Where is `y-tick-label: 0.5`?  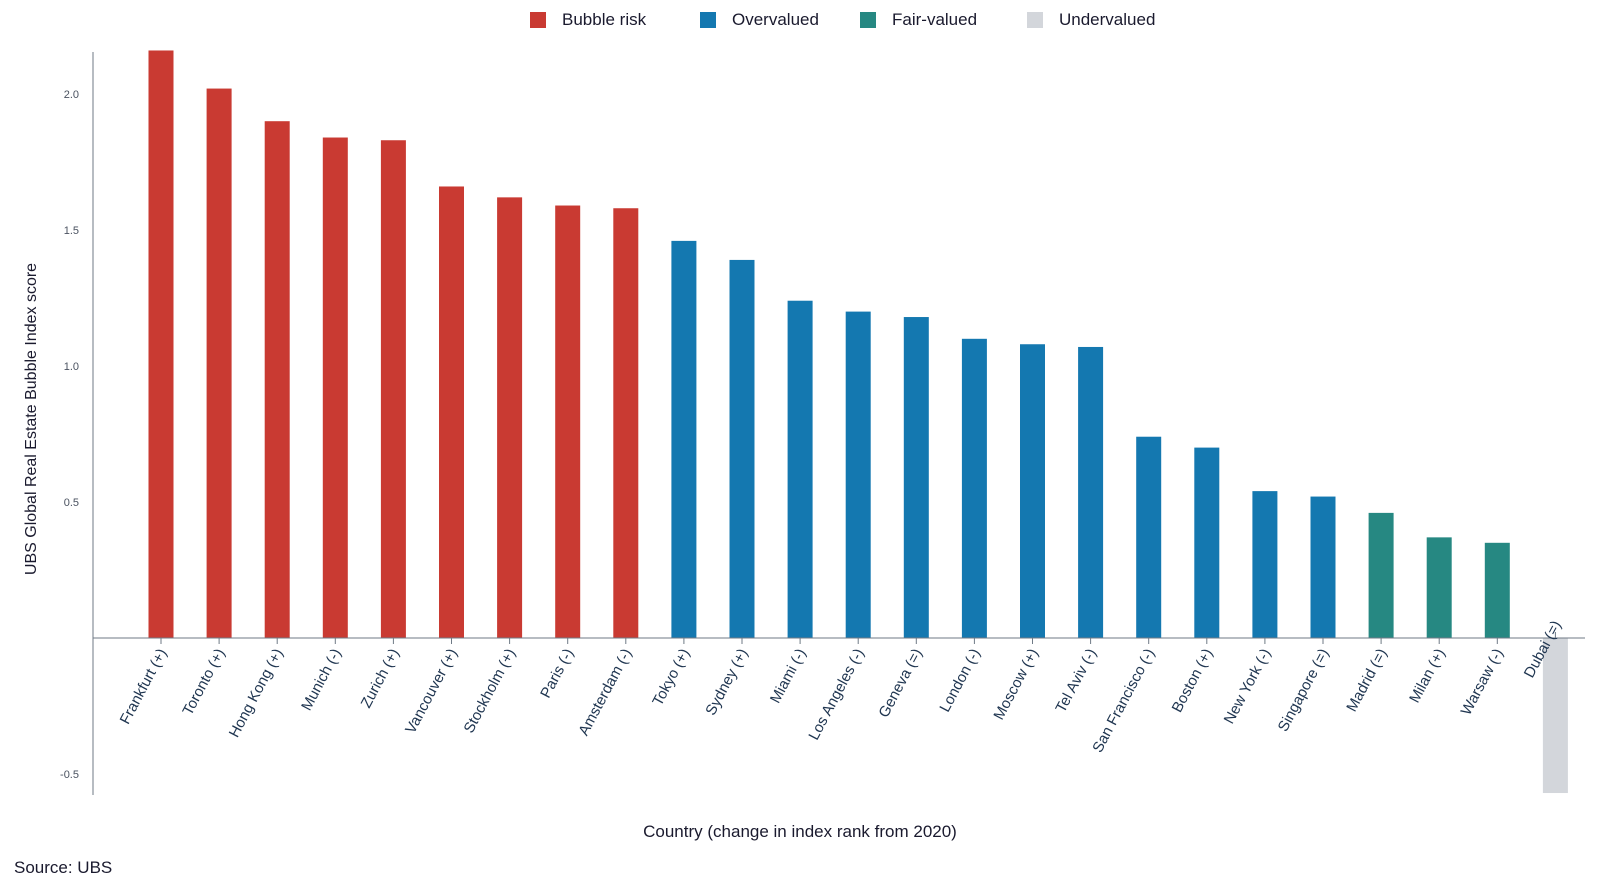 y-tick-label: 0.5 is located at coordinates (71, 503).